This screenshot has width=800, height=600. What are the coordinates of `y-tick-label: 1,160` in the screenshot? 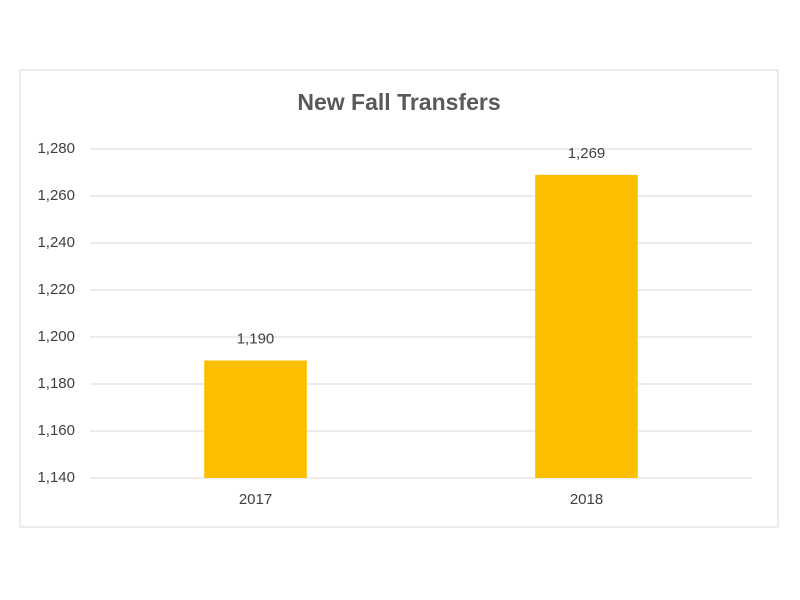 It's located at (56, 430).